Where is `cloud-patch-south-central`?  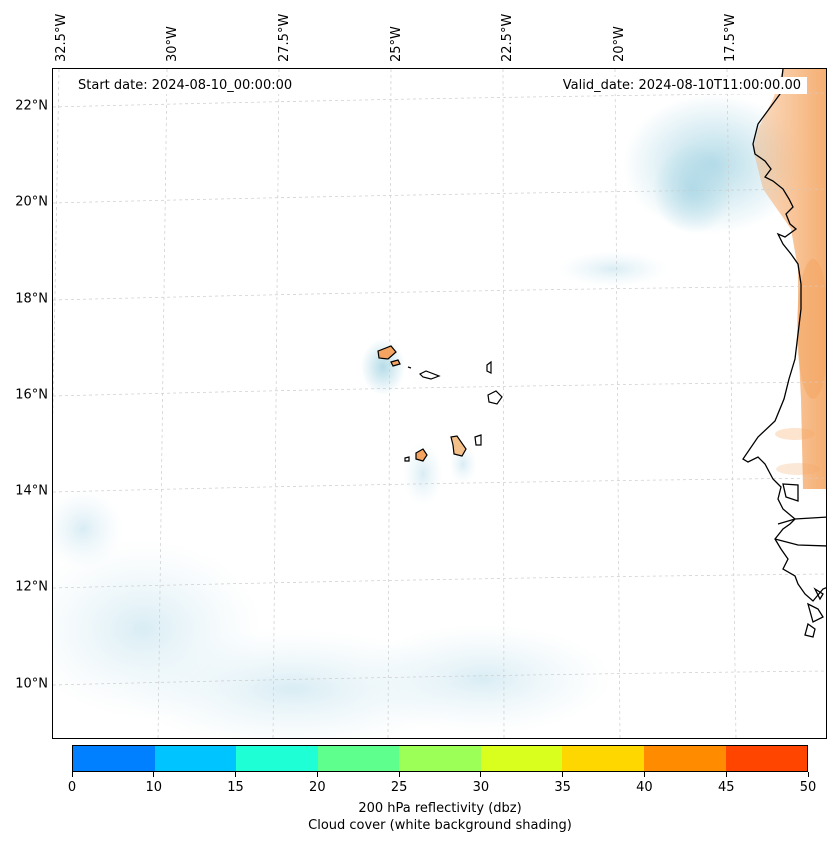
cloud-patch-south-central is located at coordinates (483, 679).